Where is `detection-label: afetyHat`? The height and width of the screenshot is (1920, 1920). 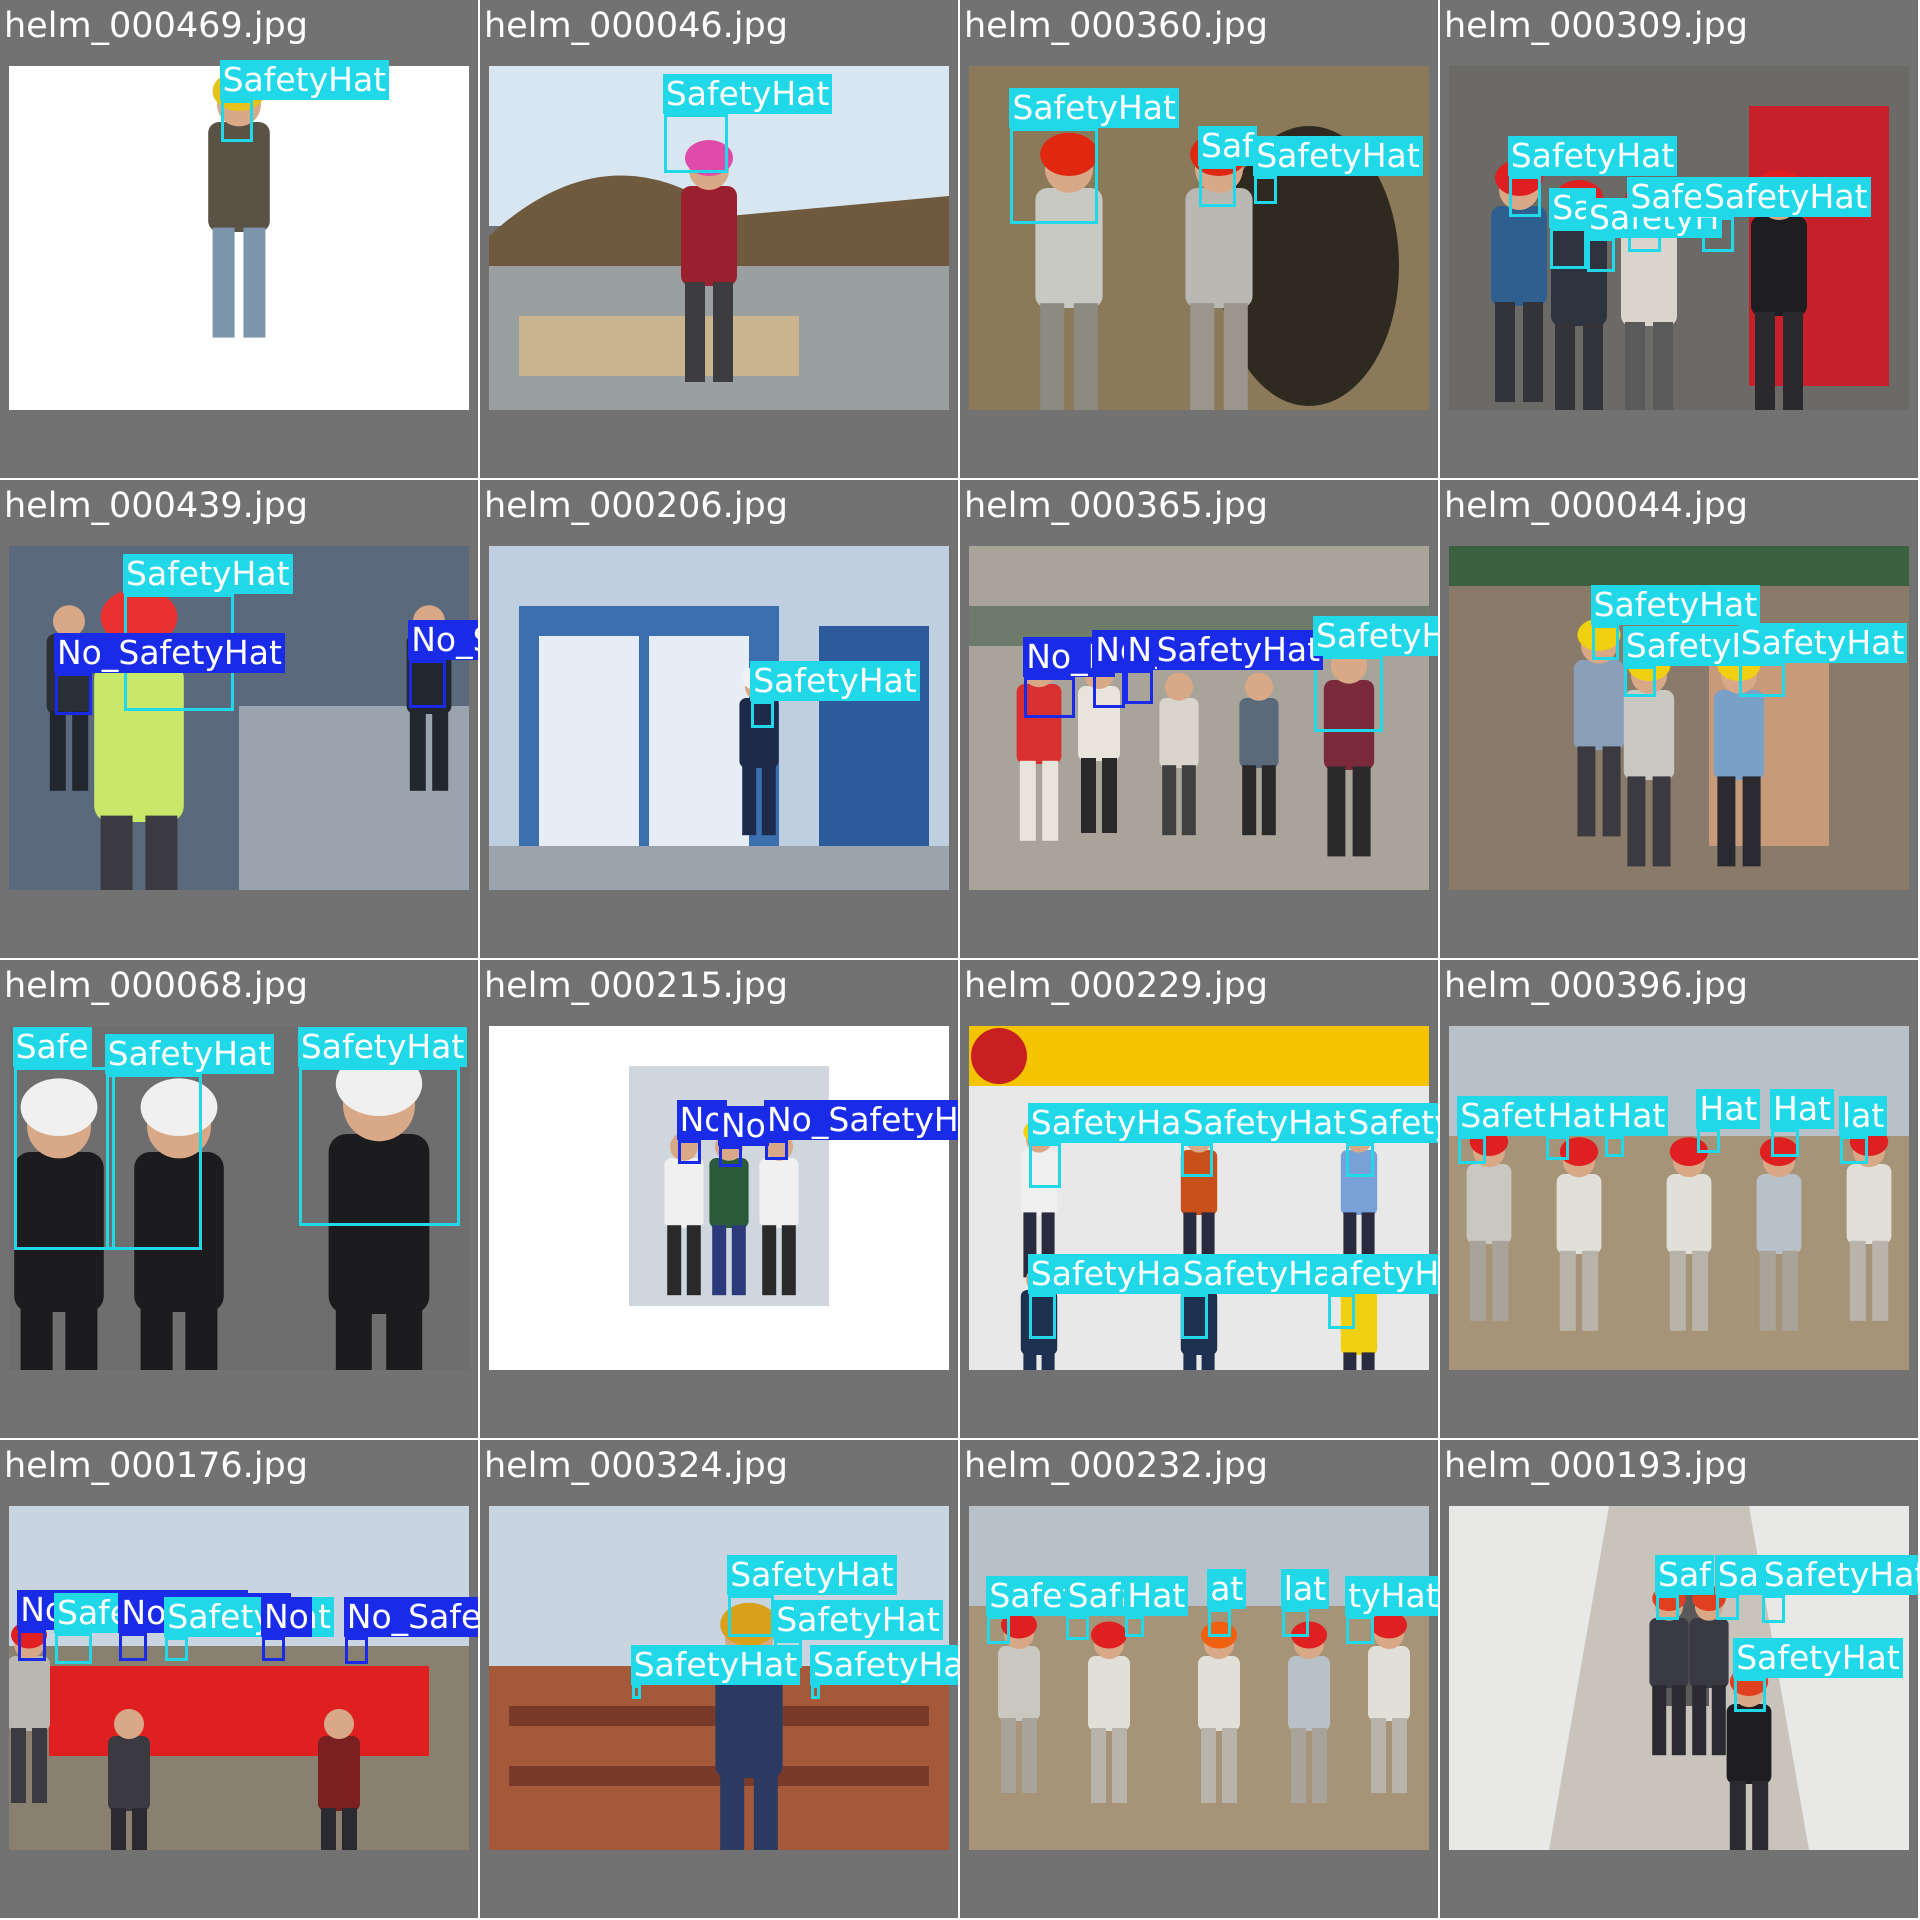
detection-label: afetyHat is located at coordinates (1382, 1274).